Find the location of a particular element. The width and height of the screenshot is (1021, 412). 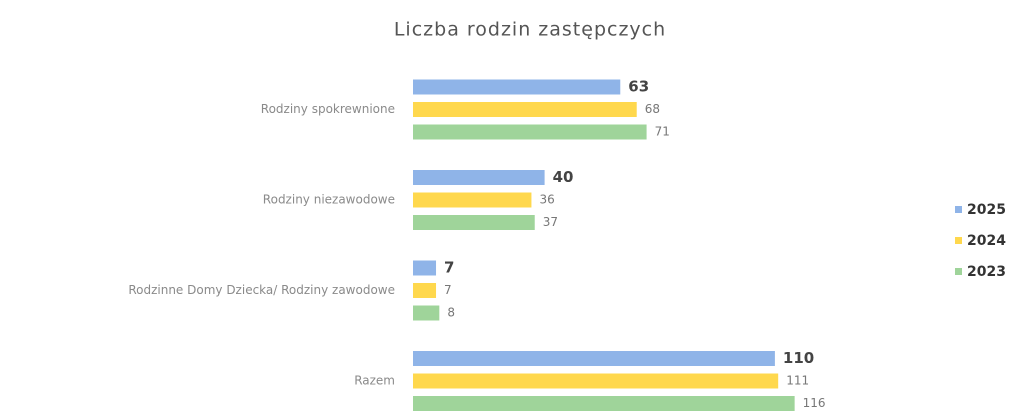

legend-label: 2025 is located at coordinates (986, 210).